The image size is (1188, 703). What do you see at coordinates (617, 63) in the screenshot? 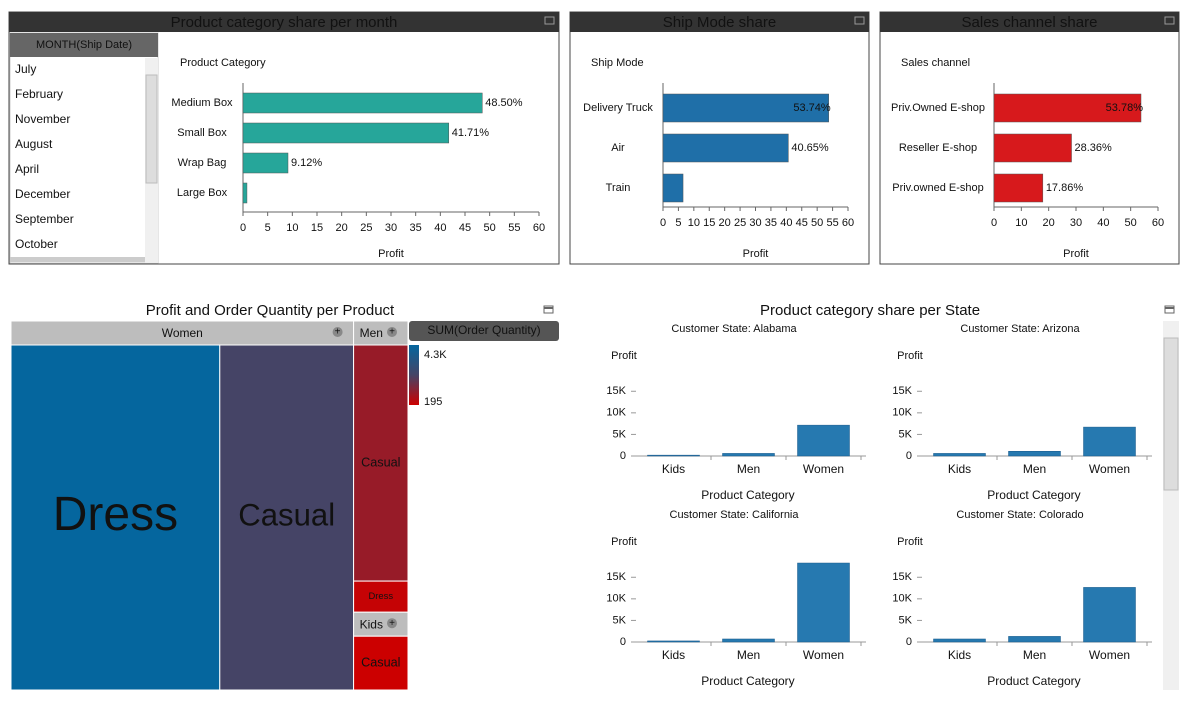
I see `category-axis-title: Ship Mode` at bounding box center [617, 63].